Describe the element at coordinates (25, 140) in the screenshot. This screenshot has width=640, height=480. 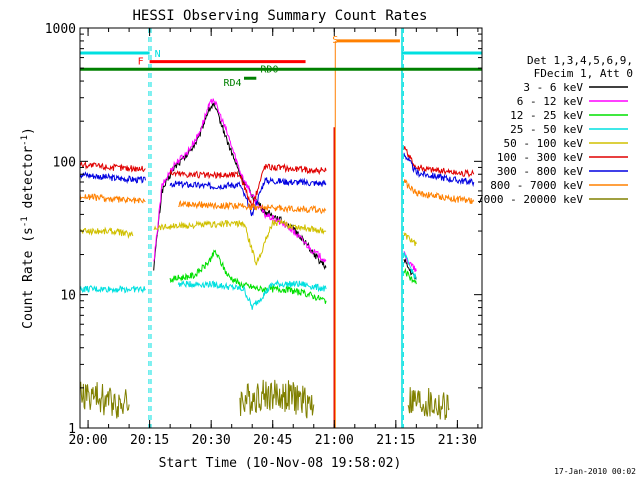
I see `y-axis-label-sup2: -1` at that location.